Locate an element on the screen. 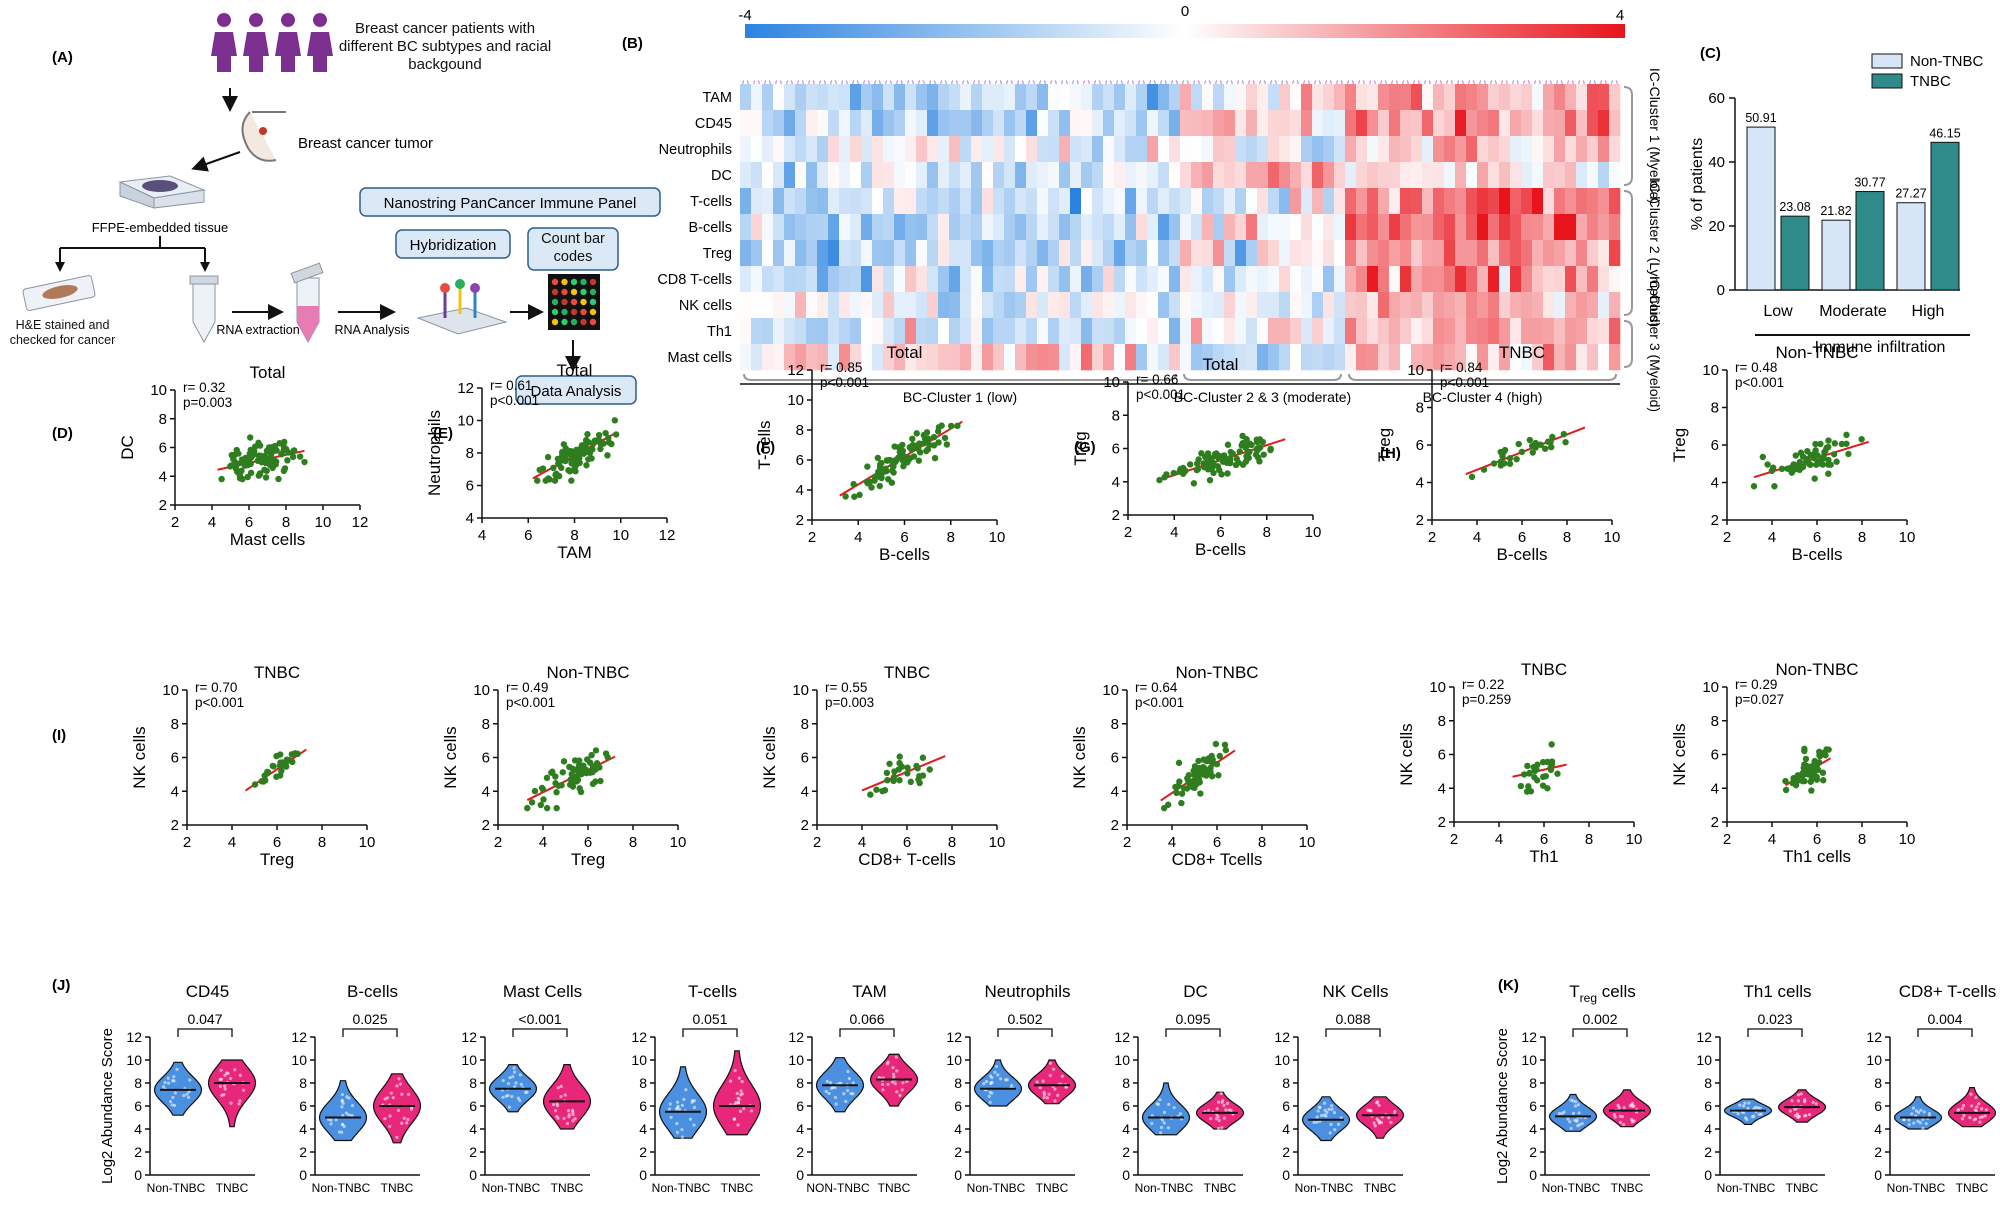 This screenshot has width=2000, height=1215. violin-title-subscript: reg is located at coordinates (1588, 998).